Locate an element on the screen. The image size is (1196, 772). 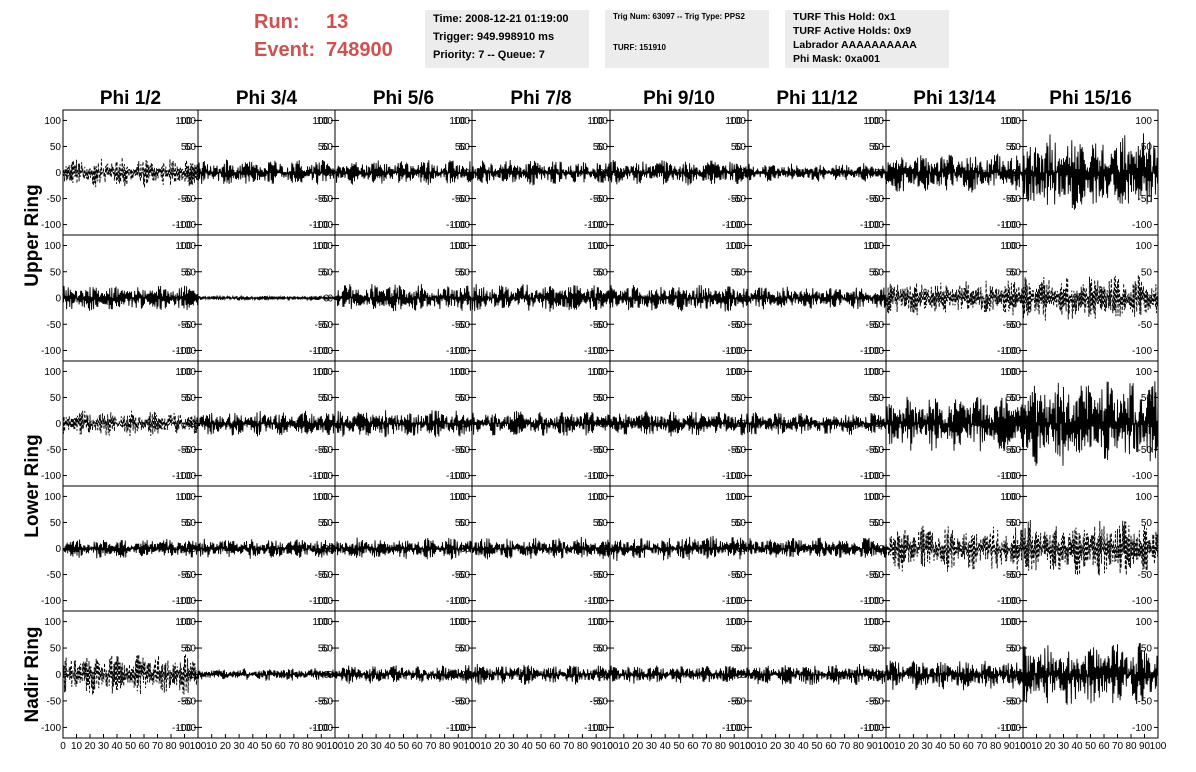
x-tick-label: 90 is located at coordinates (322, 746).